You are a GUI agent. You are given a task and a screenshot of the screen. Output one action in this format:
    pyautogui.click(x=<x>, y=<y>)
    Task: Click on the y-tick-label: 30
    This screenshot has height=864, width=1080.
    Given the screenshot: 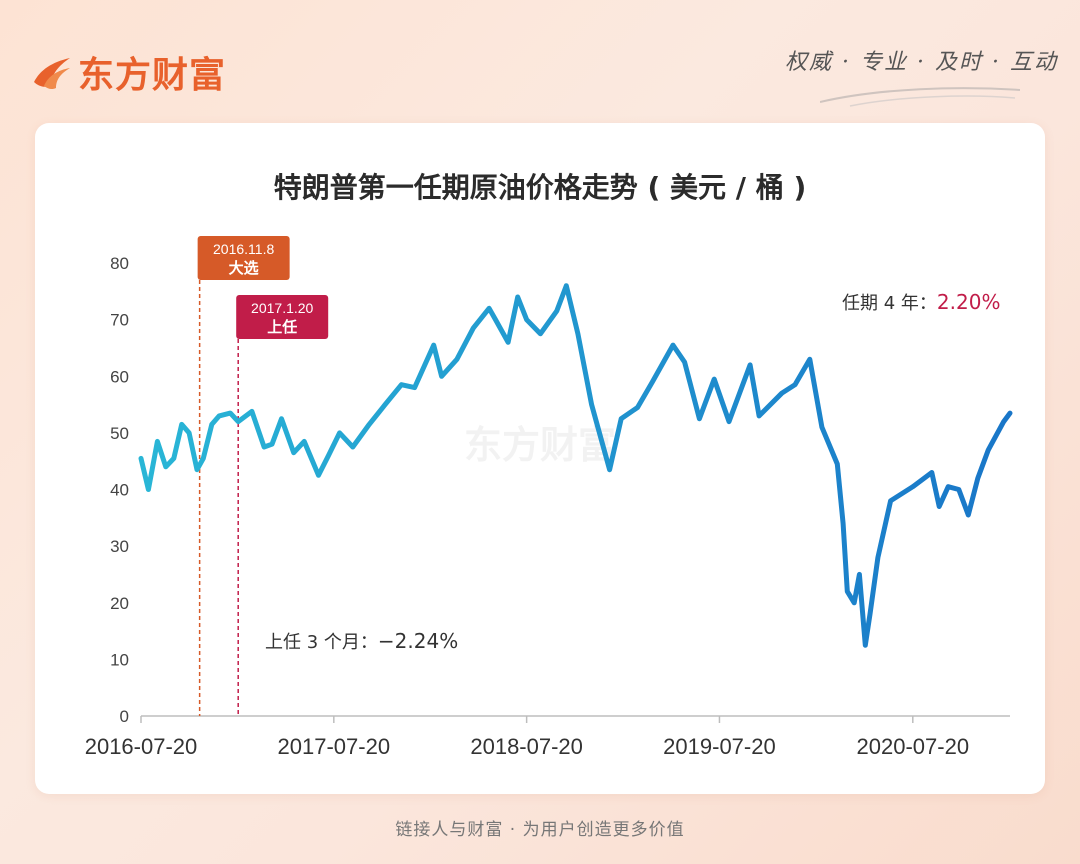 What is the action you would take?
    pyautogui.click(x=119, y=546)
    